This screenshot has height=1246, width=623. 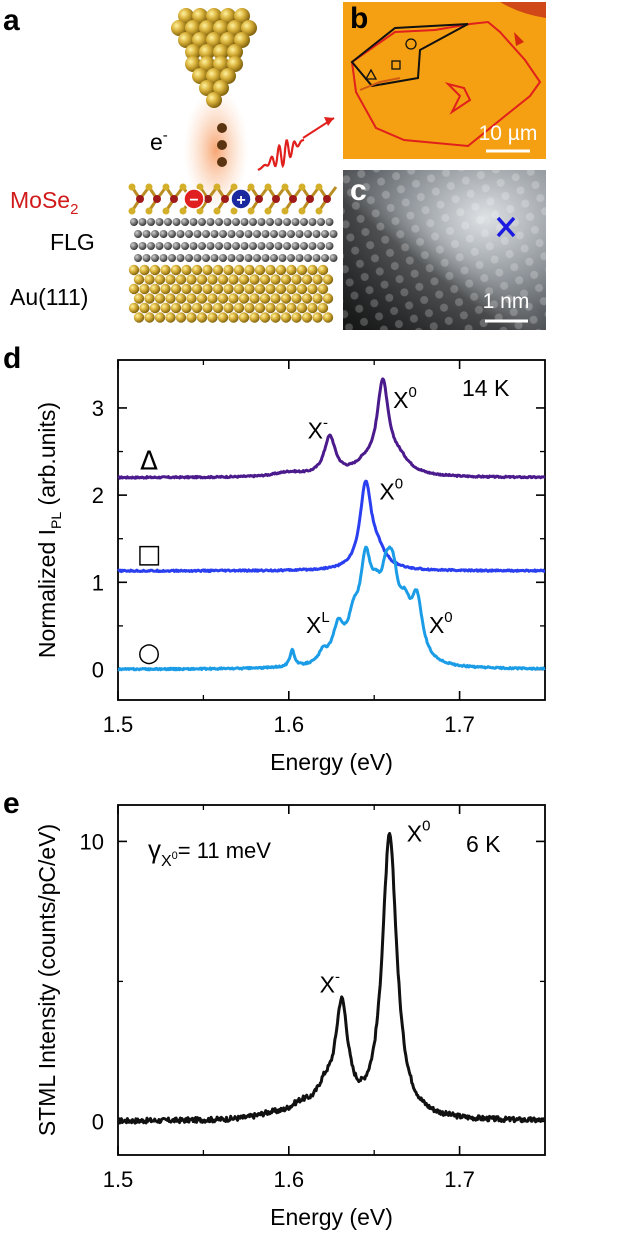 What do you see at coordinates (446, 84) in the screenshot?
I see `flake-outline-red` at bounding box center [446, 84].